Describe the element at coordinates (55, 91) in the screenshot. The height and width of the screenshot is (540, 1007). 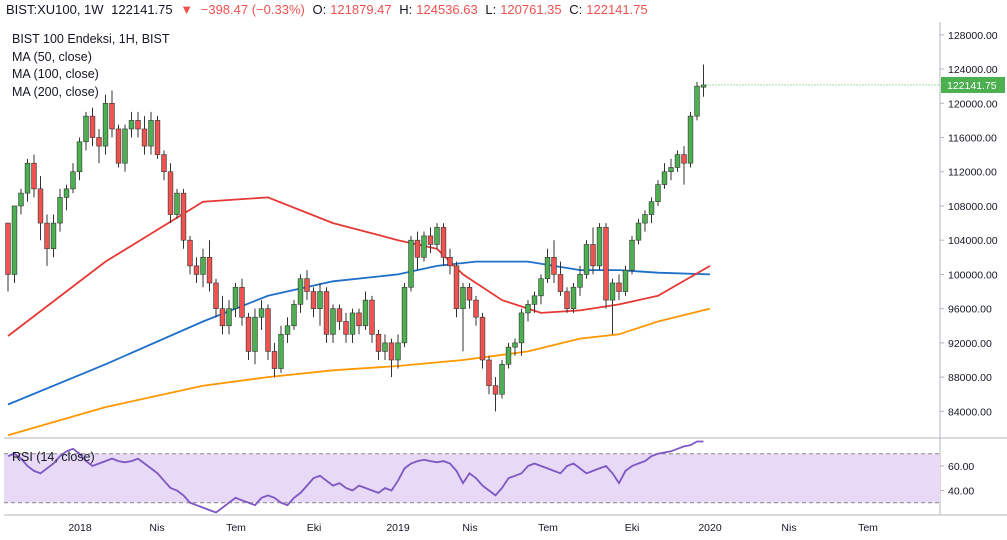
I see `legend-ma200: MA (200, close)` at that location.